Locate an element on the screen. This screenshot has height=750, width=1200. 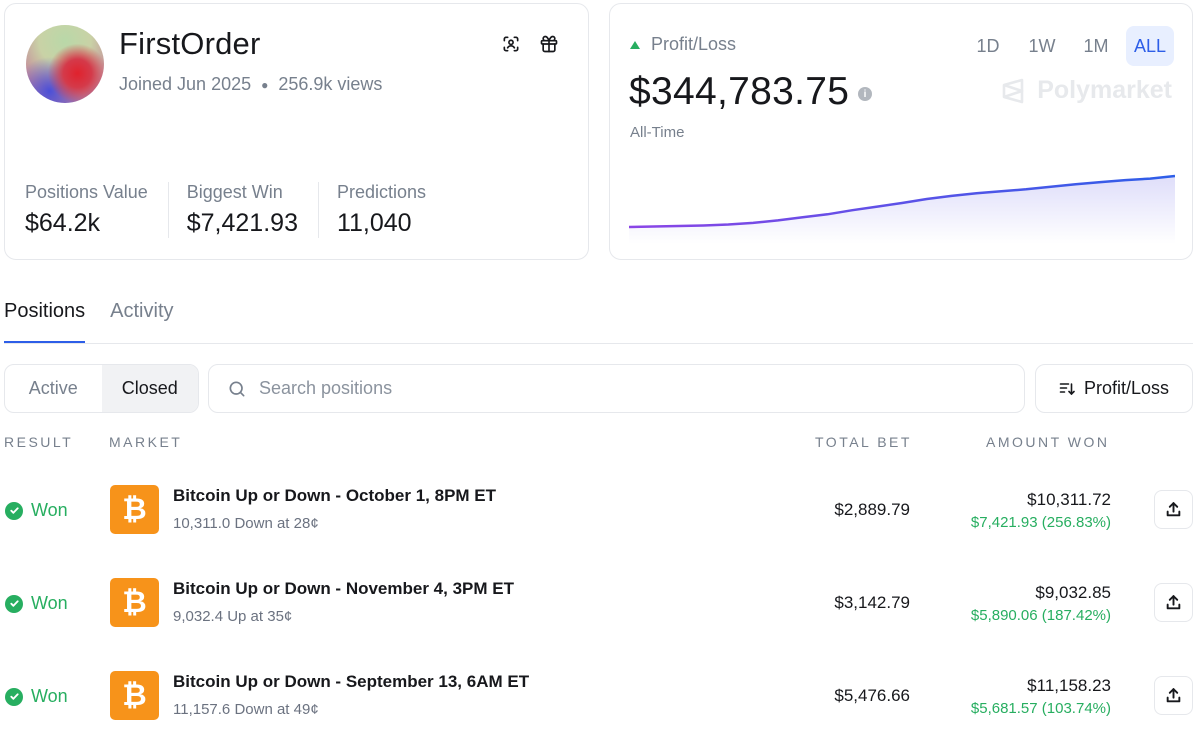
search-icon is located at coordinates (237, 388).